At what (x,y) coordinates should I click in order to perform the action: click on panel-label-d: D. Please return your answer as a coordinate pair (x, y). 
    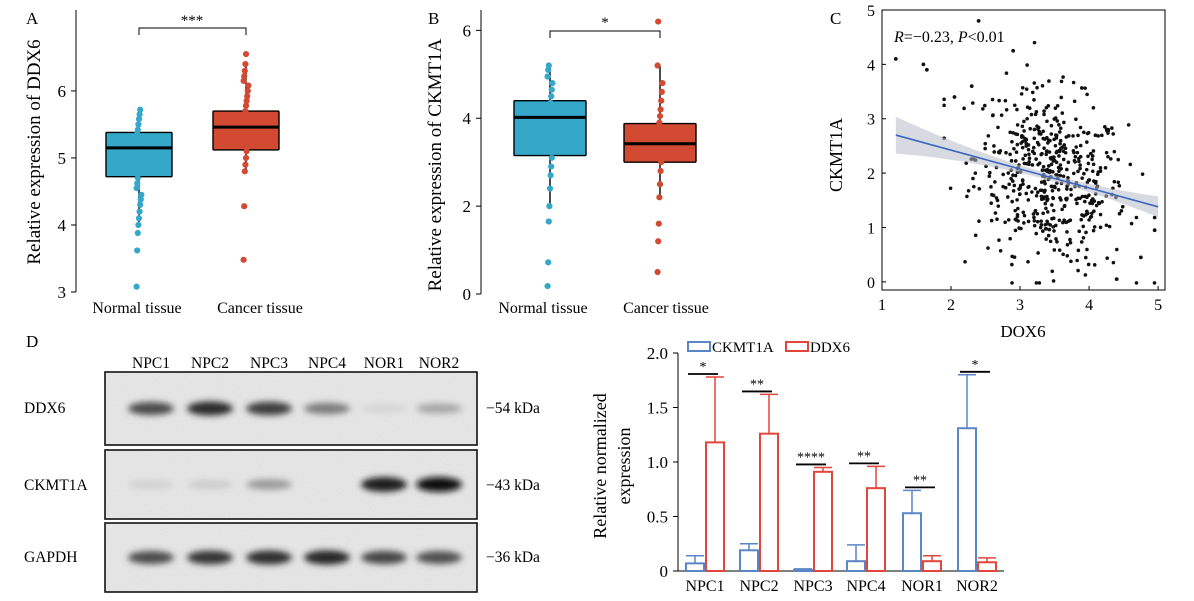
    Looking at the image, I should click on (32, 341).